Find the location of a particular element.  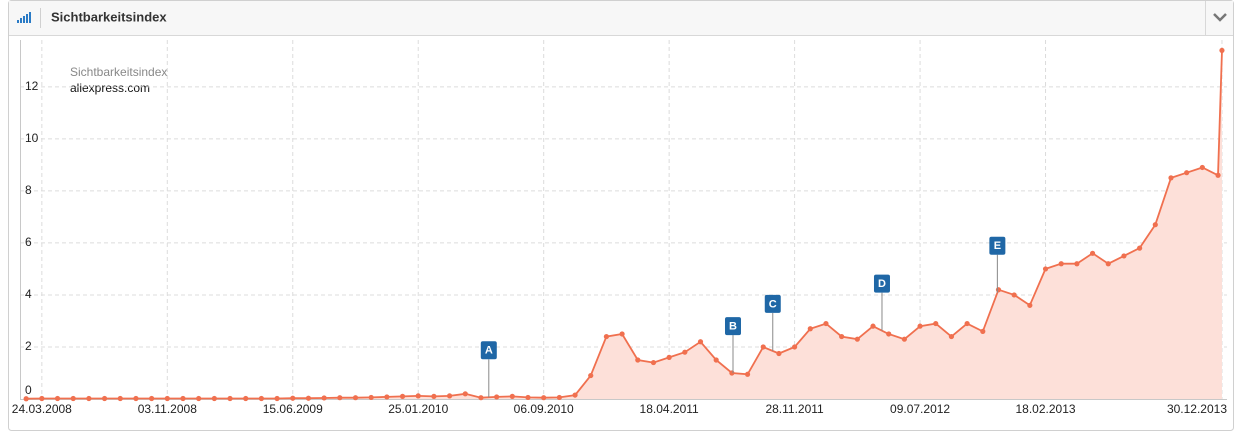

x-tick-label: 09.07.2012 is located at coordinates (920, 409).